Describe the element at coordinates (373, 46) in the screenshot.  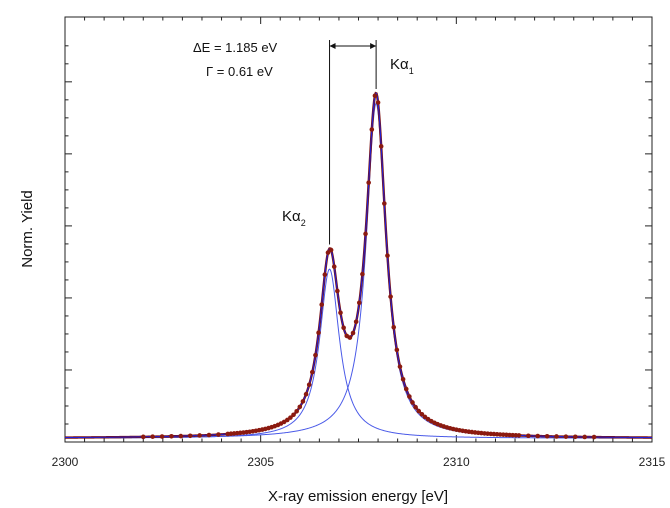
I see `delta-e-arrowhead-right` at that location.